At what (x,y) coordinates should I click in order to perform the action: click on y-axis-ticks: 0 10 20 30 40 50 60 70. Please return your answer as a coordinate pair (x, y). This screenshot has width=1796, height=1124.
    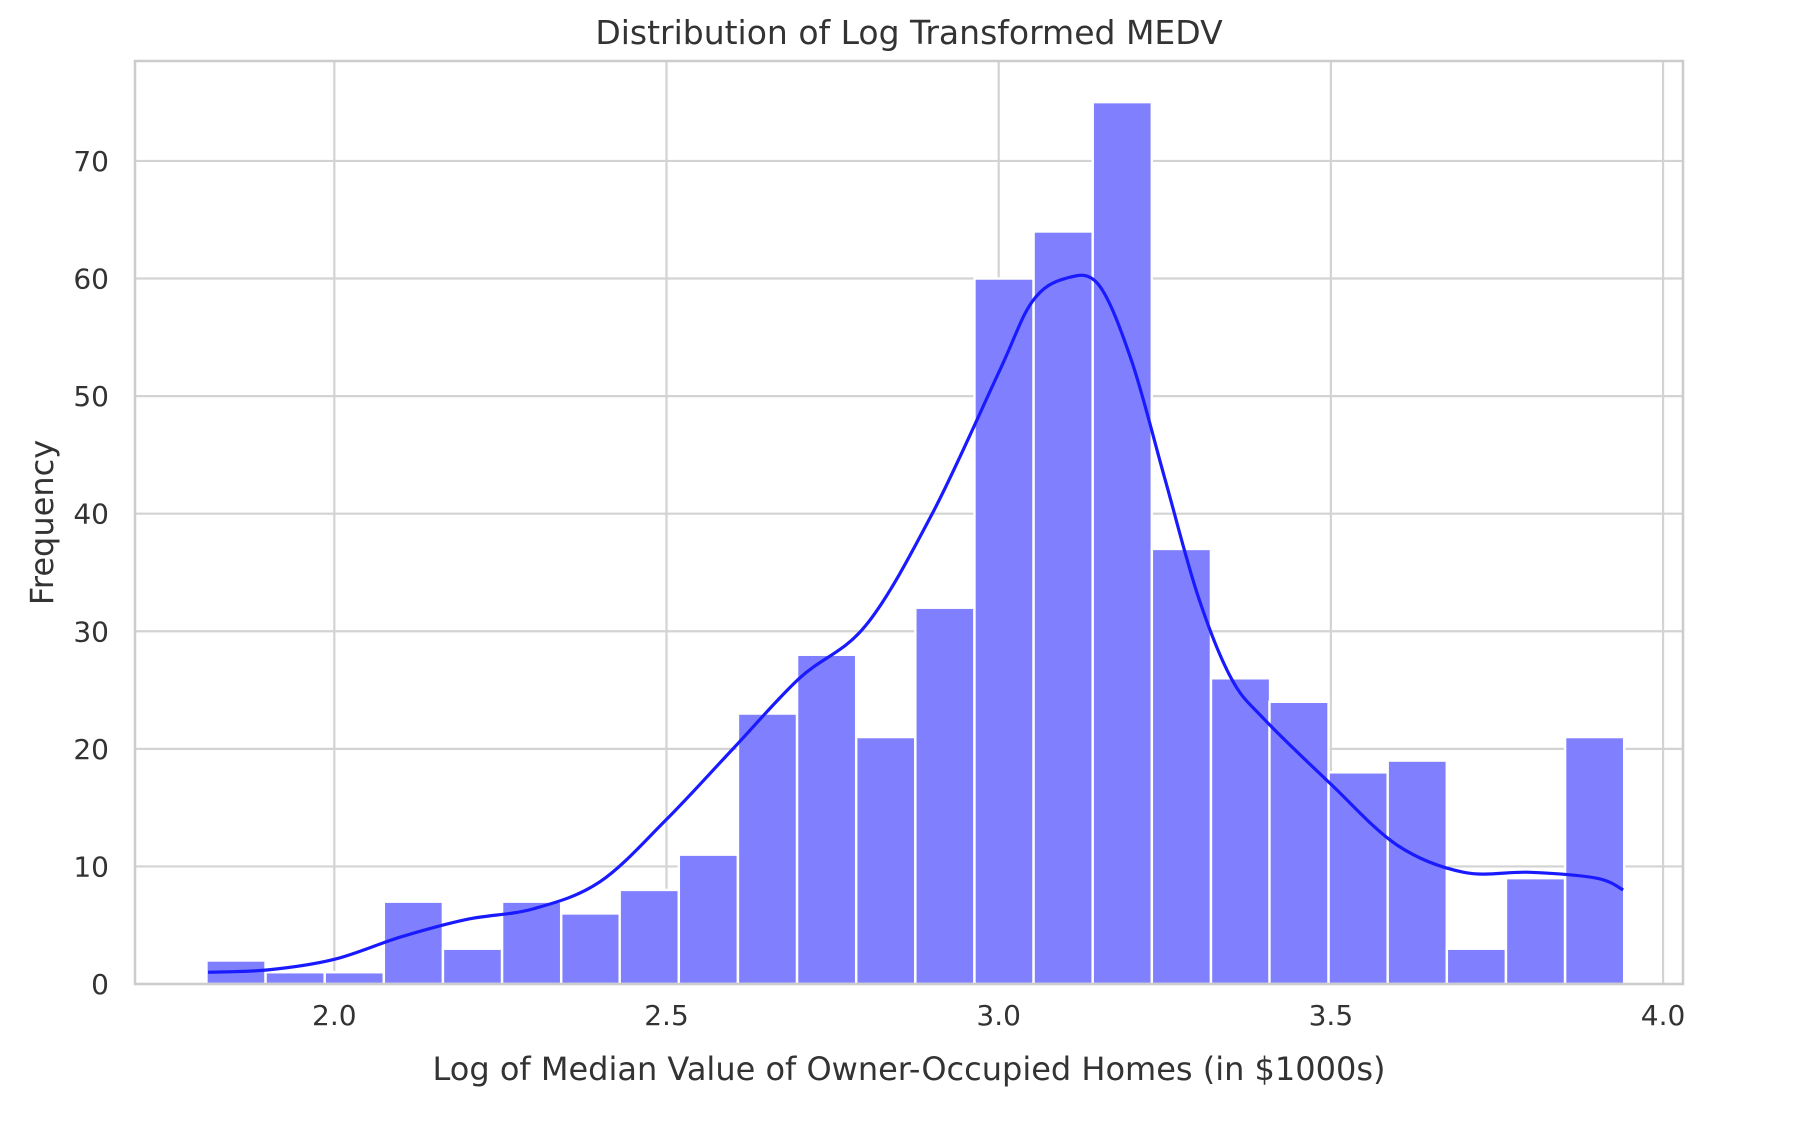
    Looking at the image, I should click on (91, 573).